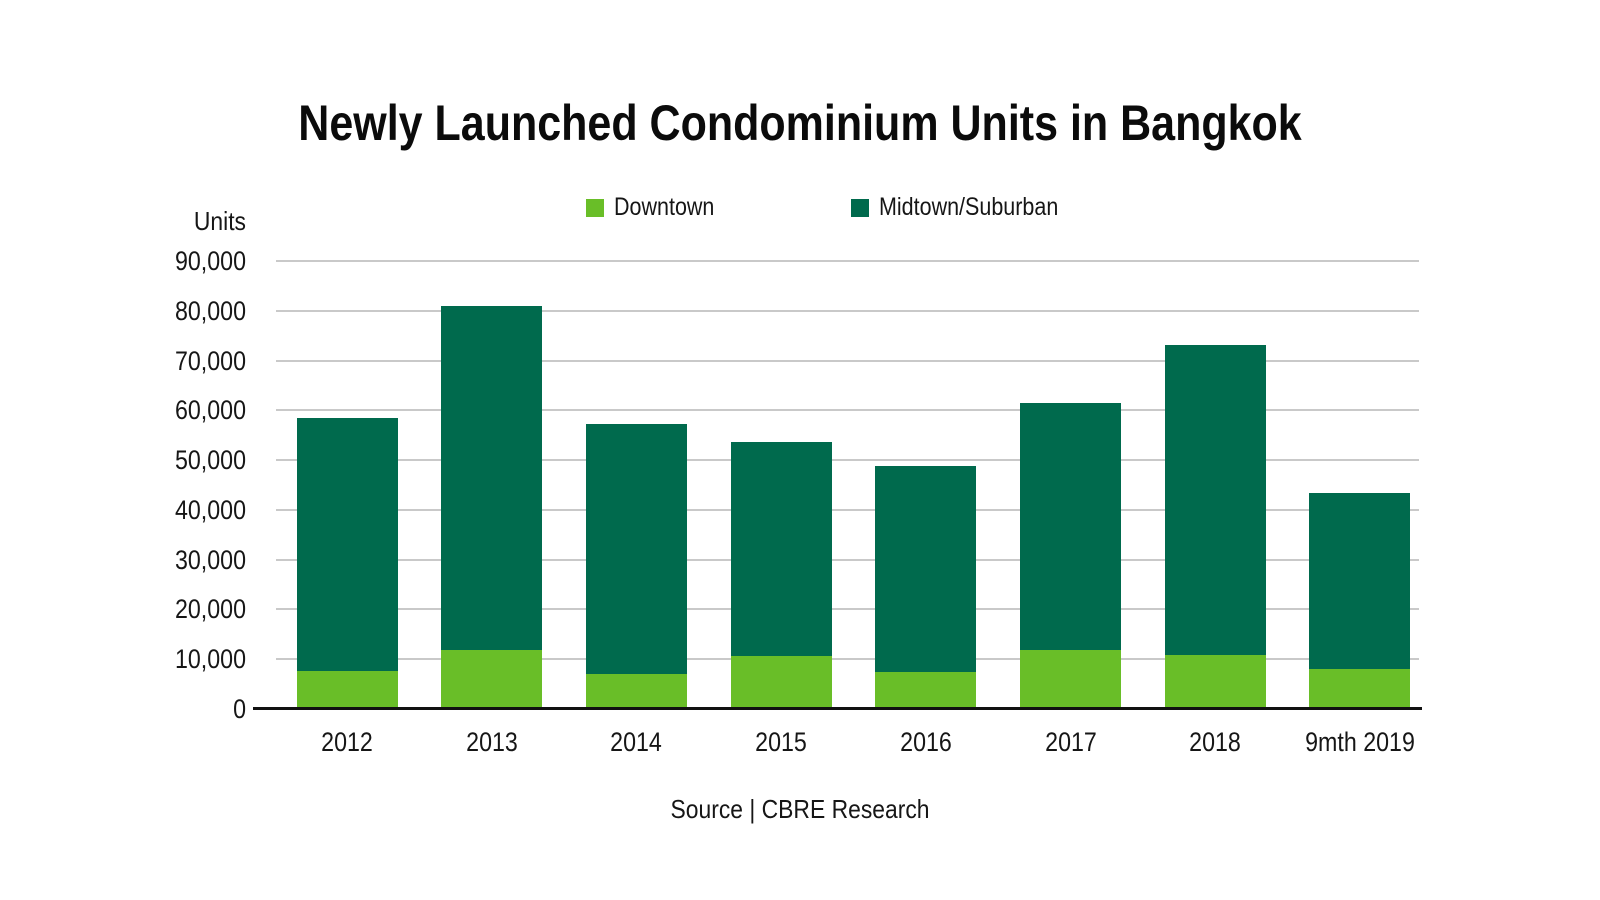  What do you see at coordinates (800, 809) in the screenshot?
I see `source-caption: Source | CBRE Research` at bounding box center [800, 809].